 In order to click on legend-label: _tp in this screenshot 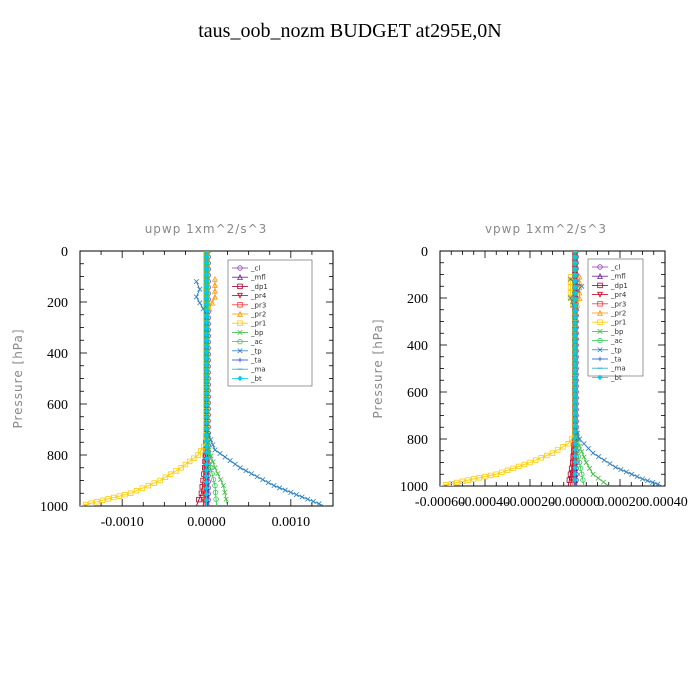, I will do `click(616, 350)`.